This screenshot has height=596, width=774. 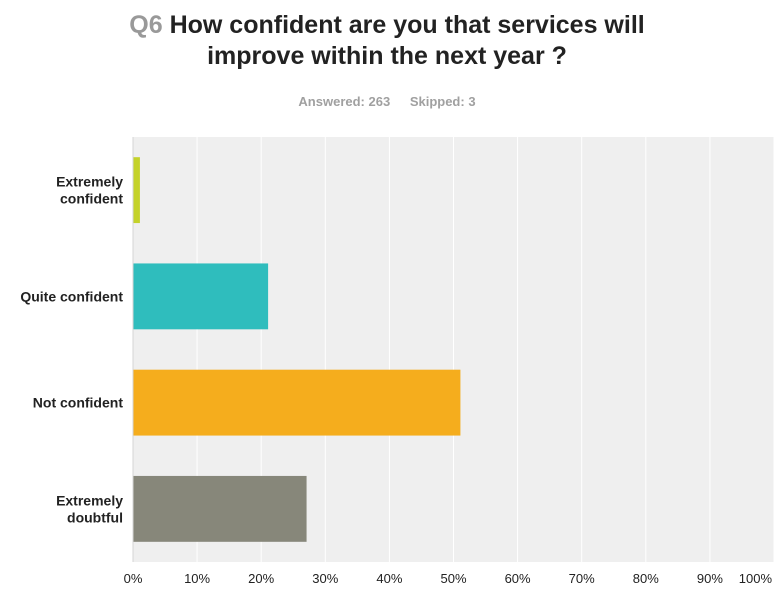 I want to click on x-tick-label-70: 70%, so click(x=582, y=578).